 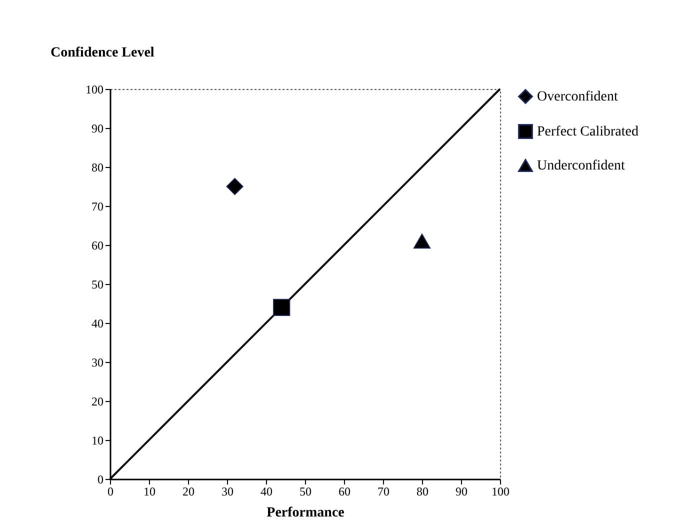 I want to click on x-tick-label: 40, so click(x=266, y=491).